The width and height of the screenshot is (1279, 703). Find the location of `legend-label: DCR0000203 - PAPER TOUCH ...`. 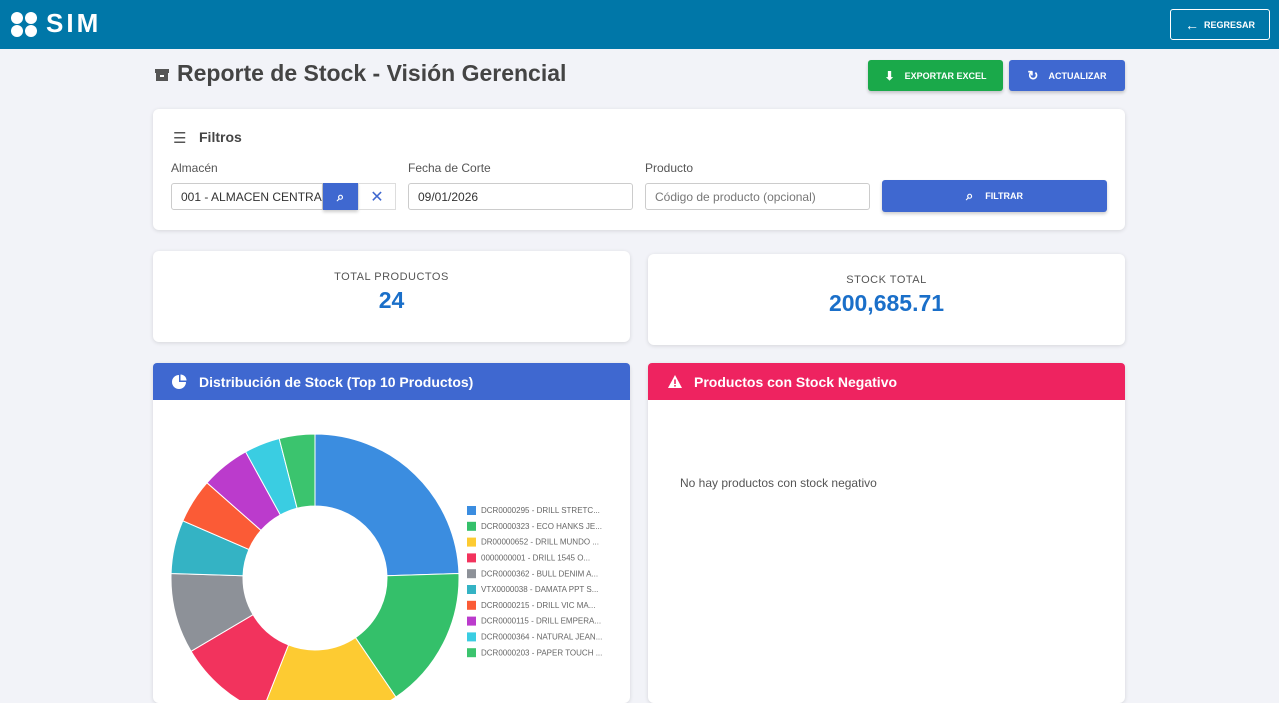

legend-label: DCR0000203 - PAPER TOUCH ... is located at coordinates (541, 652).